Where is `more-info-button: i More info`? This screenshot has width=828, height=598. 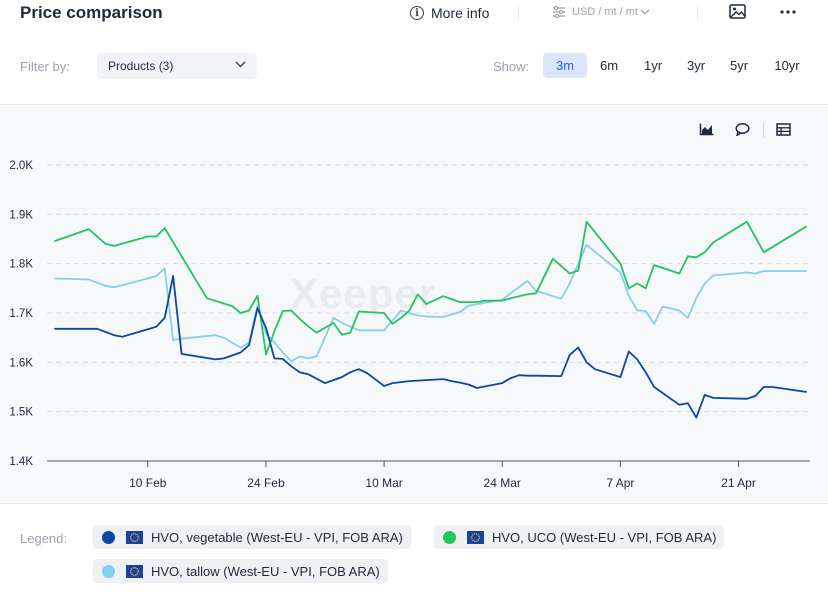
more-info-button: i More info is located at coordinates (449, 13).